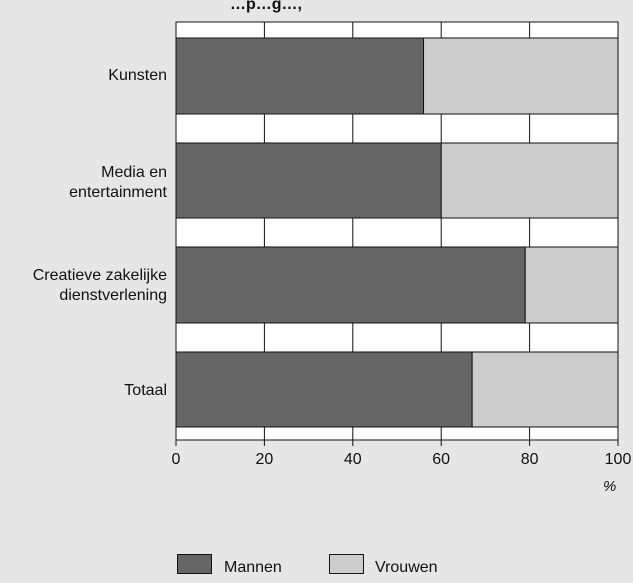 The width and height of the screenshot is (633, 583). I want to click on x-tick-label: 80, so click(529, 459).